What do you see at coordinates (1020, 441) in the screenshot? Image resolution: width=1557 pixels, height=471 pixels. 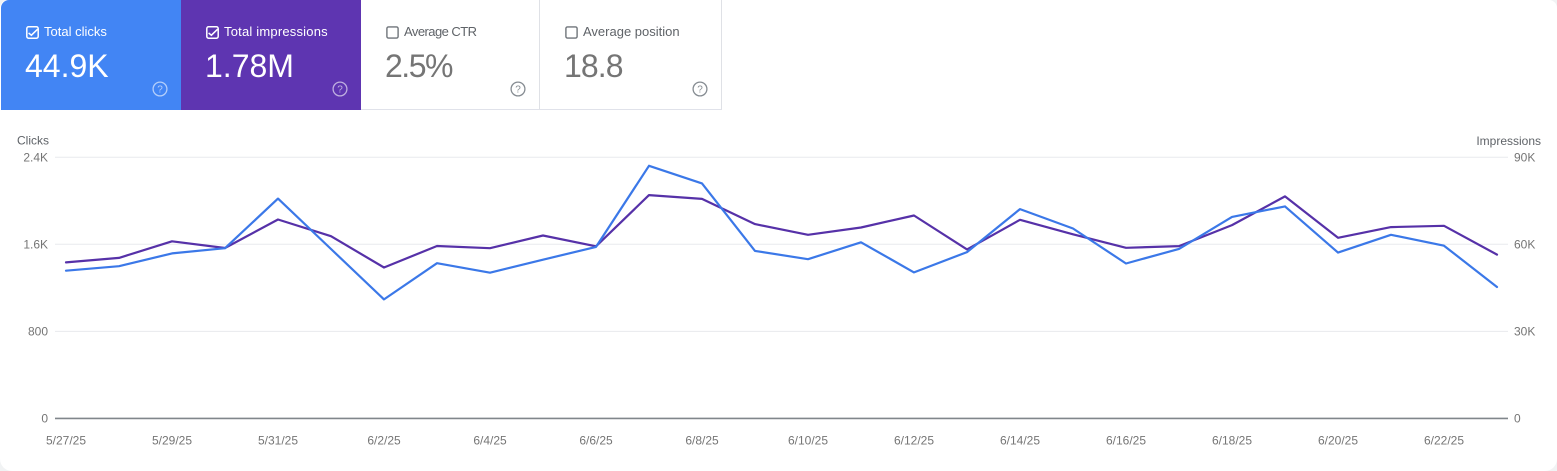 I see `svg-text: 6/14/25` at bounding box center [1020, 441].